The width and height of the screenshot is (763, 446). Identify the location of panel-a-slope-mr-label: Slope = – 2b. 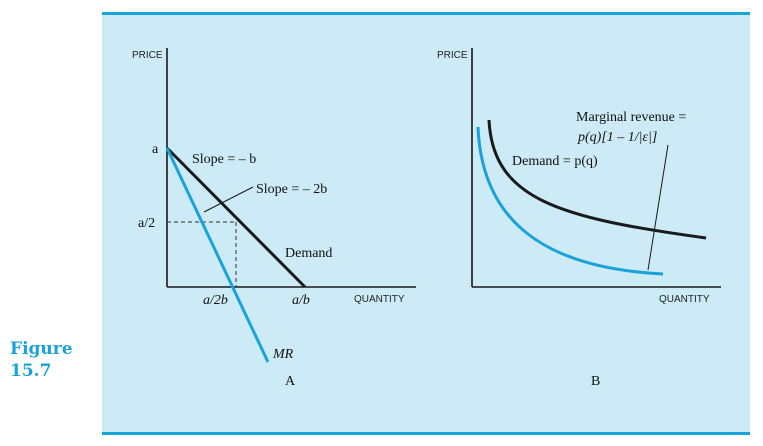
(291, 189).